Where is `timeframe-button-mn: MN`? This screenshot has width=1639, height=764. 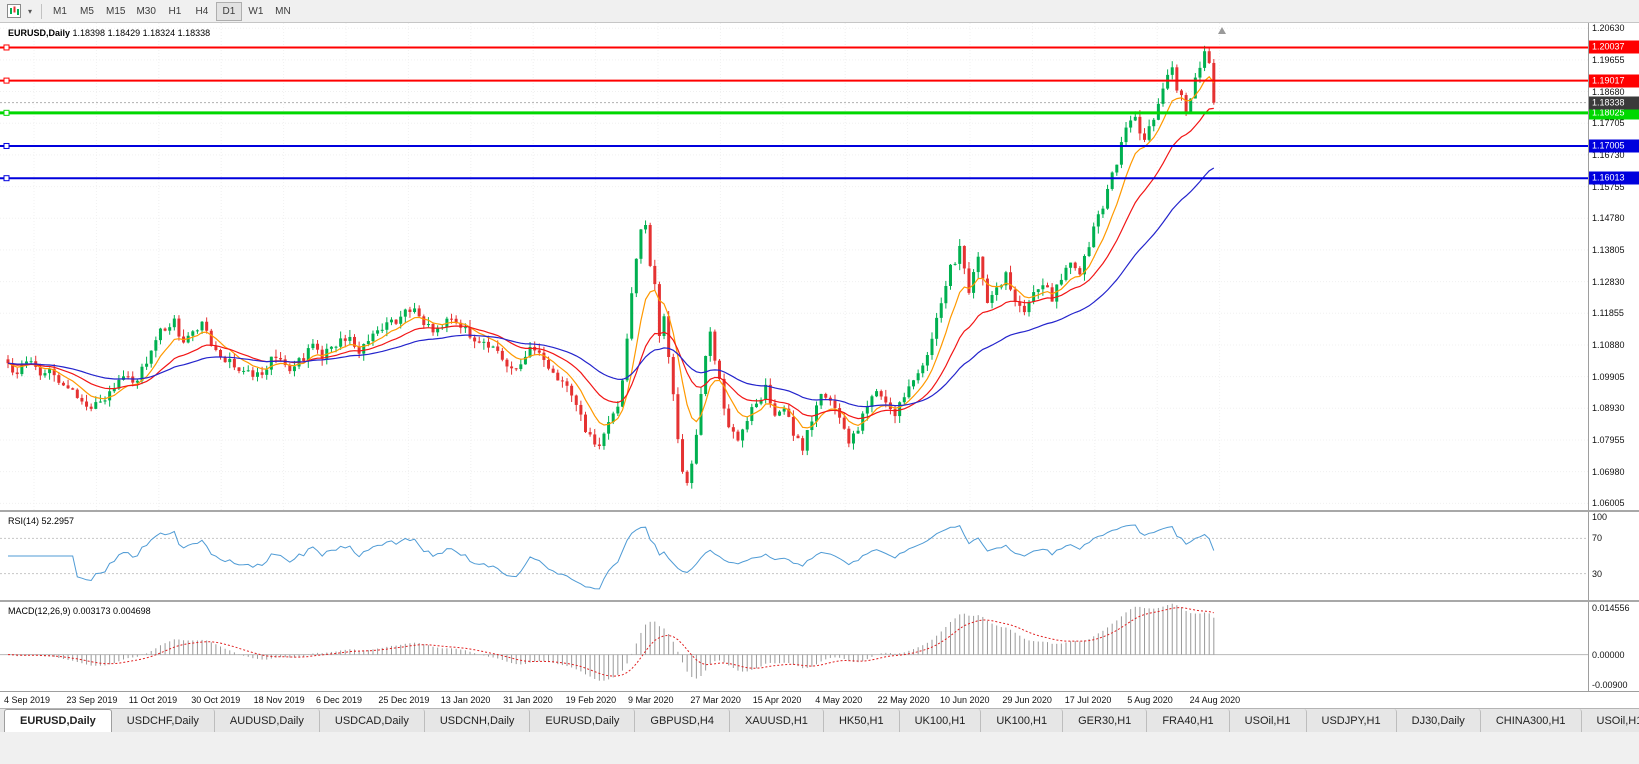 timeframe-button-mn: MN is located at coordinates (283, 11).